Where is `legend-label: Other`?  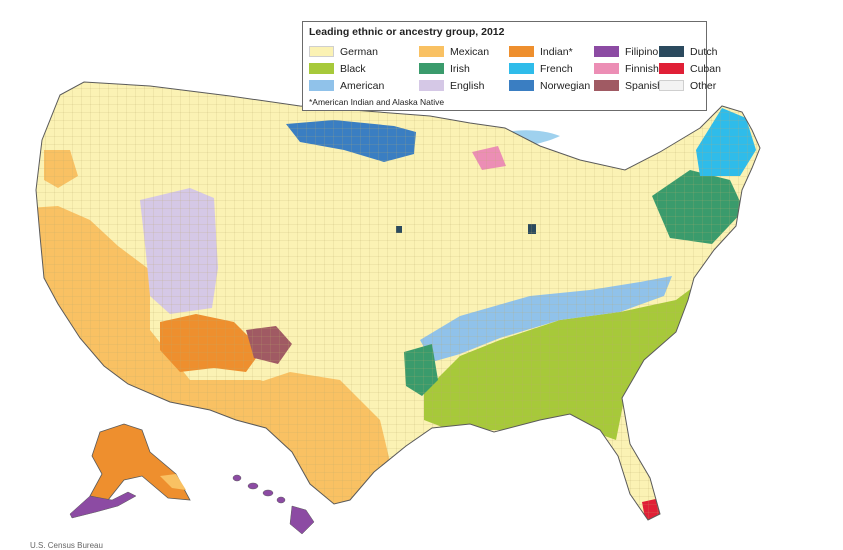 legend-label: Other is located at coordinates (703, 85).